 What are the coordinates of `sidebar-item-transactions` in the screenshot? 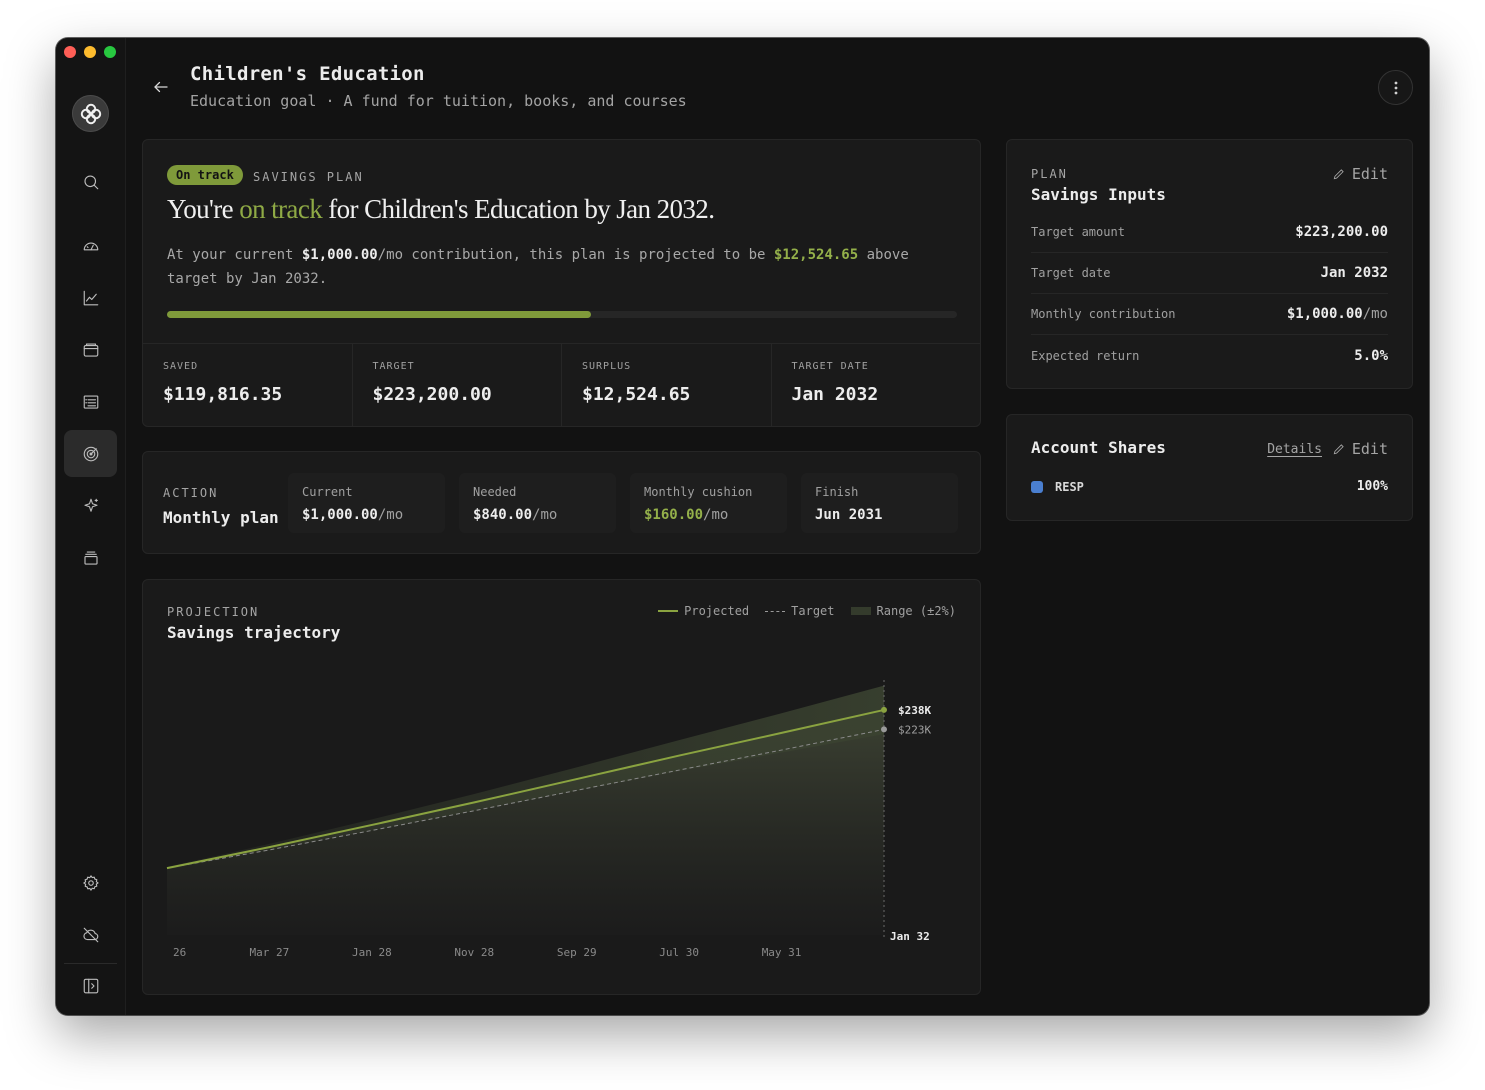 It's located at (90, 401).